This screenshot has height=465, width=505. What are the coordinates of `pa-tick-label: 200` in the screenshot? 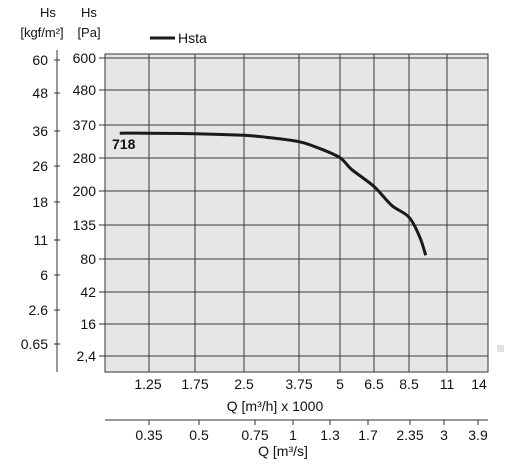 It's located at (85, 191).